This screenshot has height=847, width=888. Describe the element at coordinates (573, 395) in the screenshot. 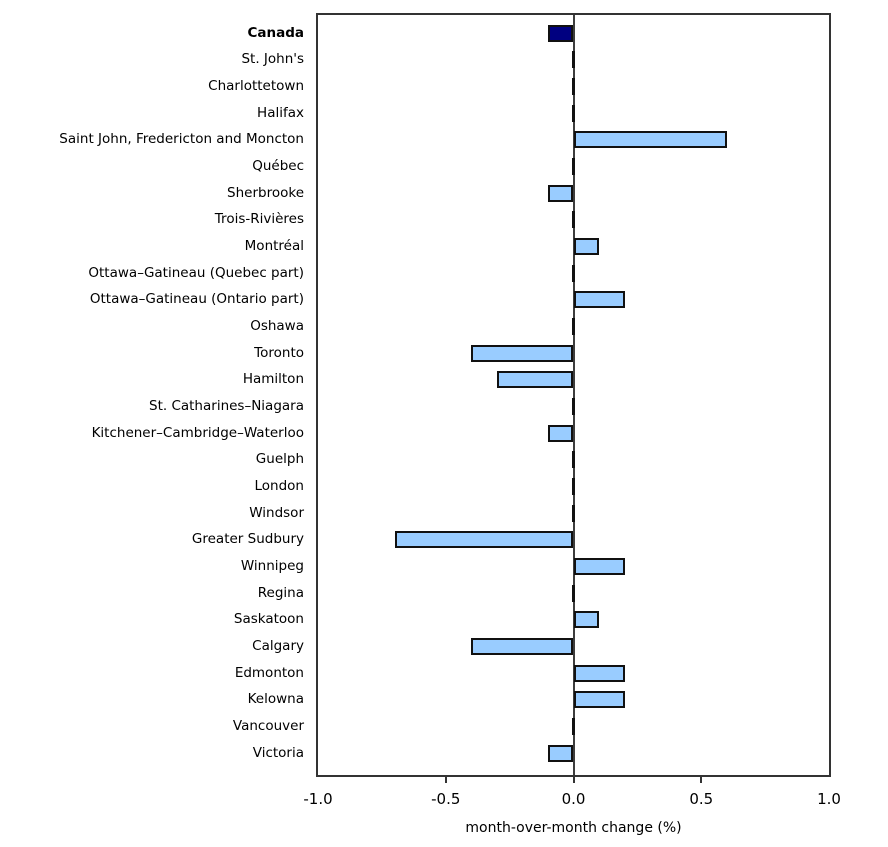

I see `zero-axis-line` at that location.